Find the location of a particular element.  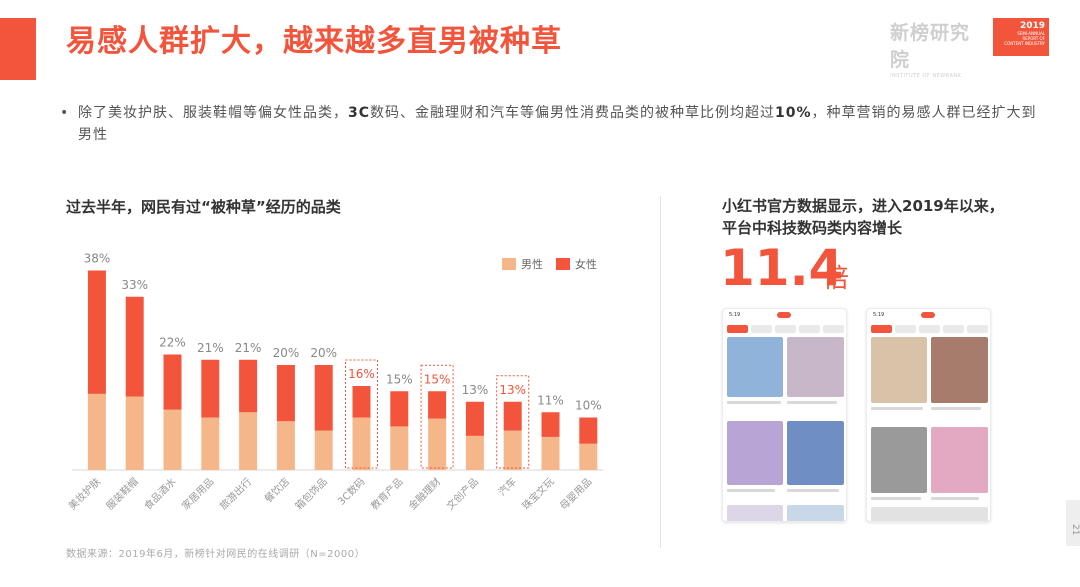

phone-status-pill is located at coordinates (928, 315).